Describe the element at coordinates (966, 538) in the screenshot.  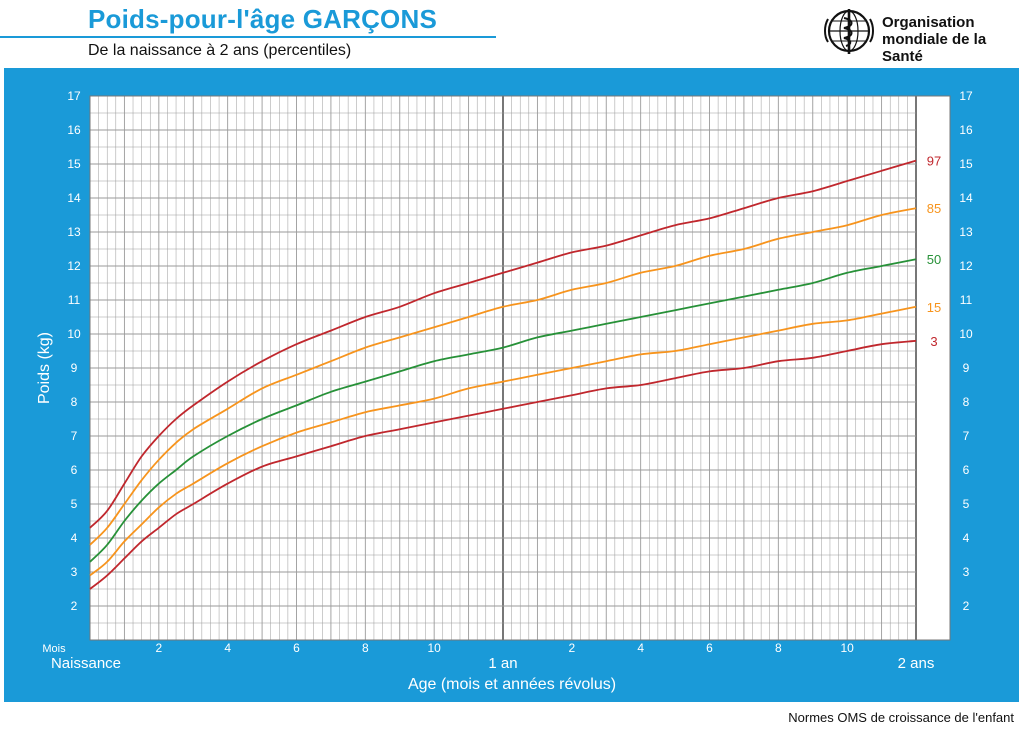
I see `y-tick-label-right: 4` at that location.